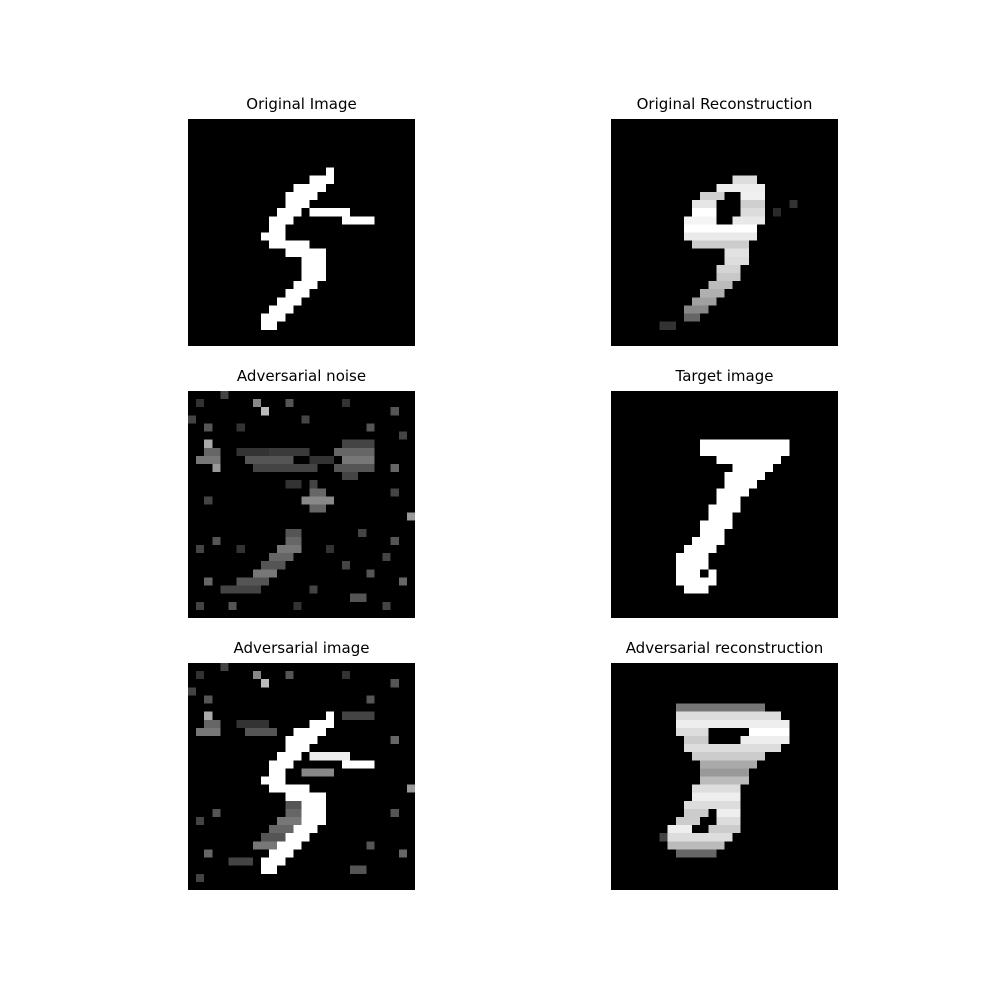 The width and height of the screenshot is (1000, 1000). I want to click on original-reconstruction-digit, so click(724, 232).